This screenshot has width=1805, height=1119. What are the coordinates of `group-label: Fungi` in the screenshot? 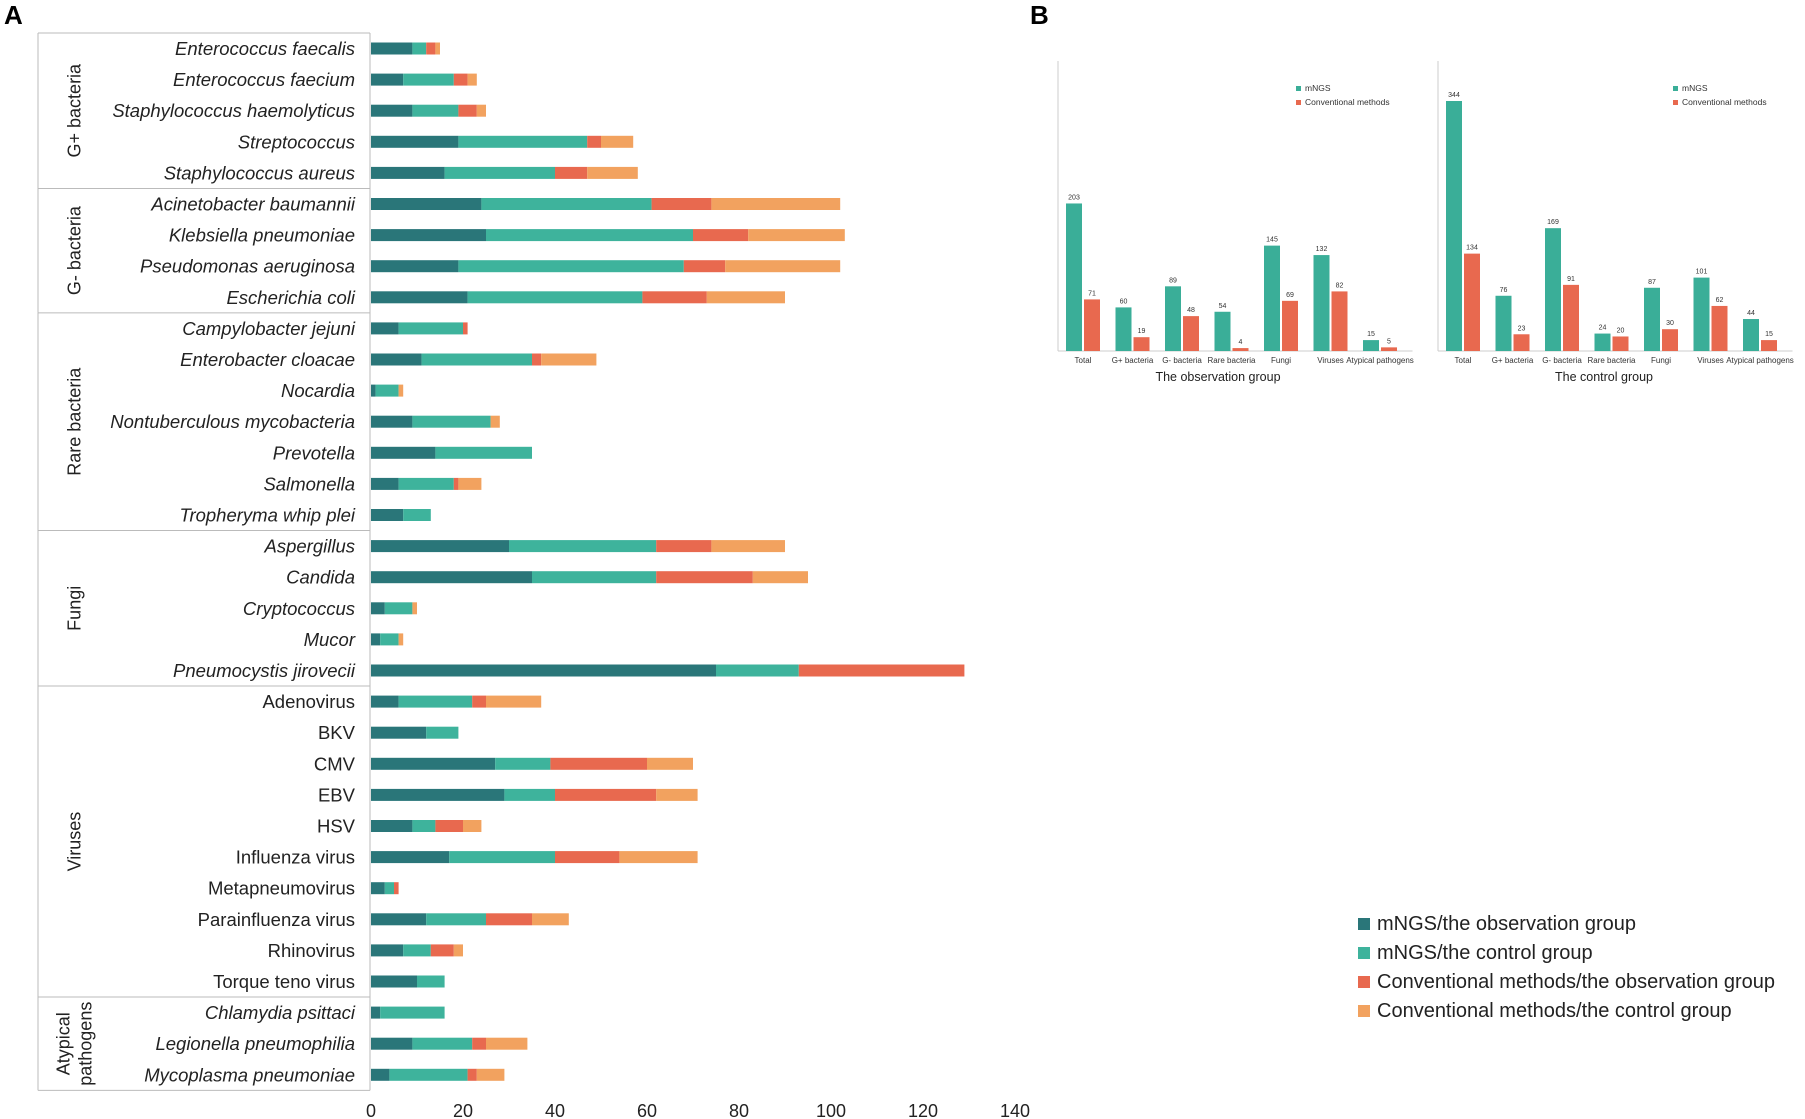 It's located at (75, 608).